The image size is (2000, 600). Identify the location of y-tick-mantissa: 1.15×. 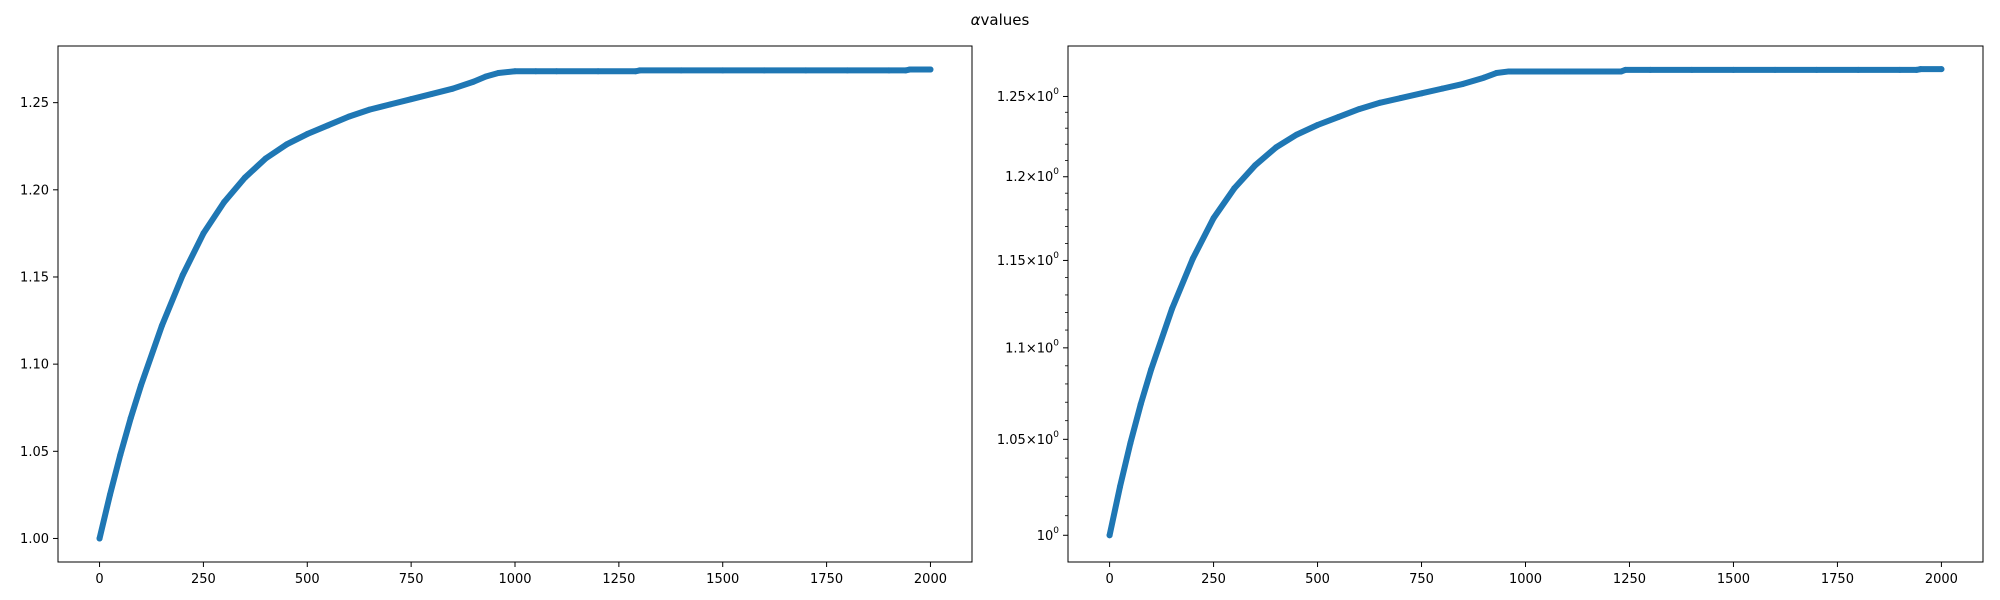
(1017, 261).